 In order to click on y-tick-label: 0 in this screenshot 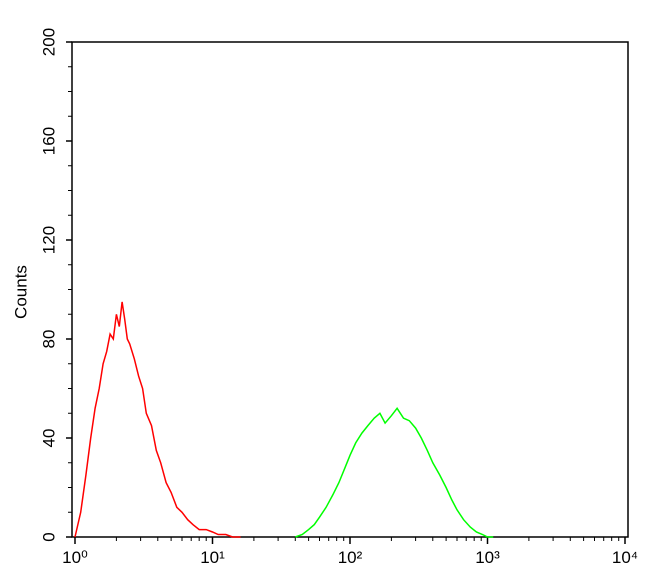, I will do `click(48, 536)`.